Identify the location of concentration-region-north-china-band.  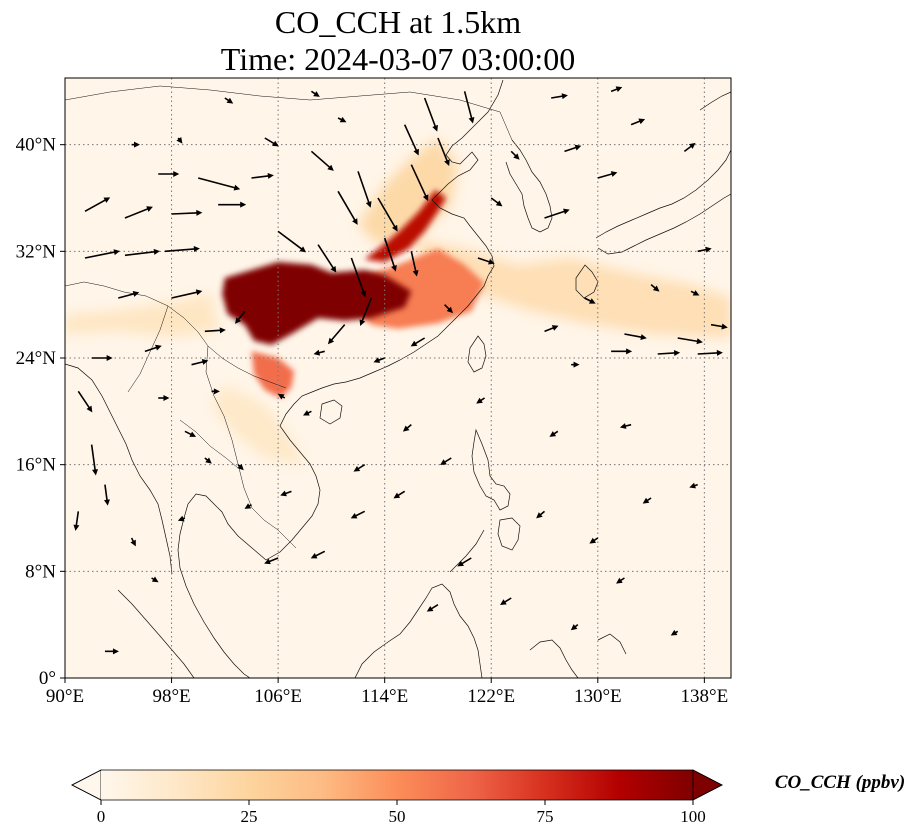
(405, 226).